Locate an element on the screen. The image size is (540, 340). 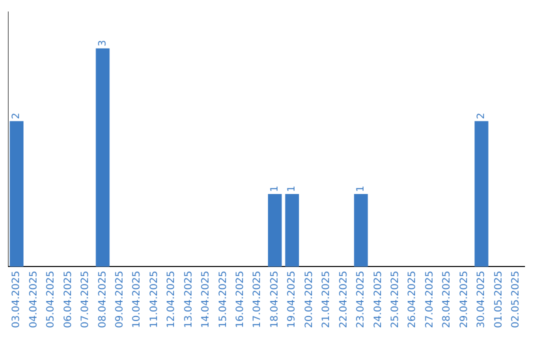
x-tick-label: 24.04.2025 is located at coordinates (378, 299).